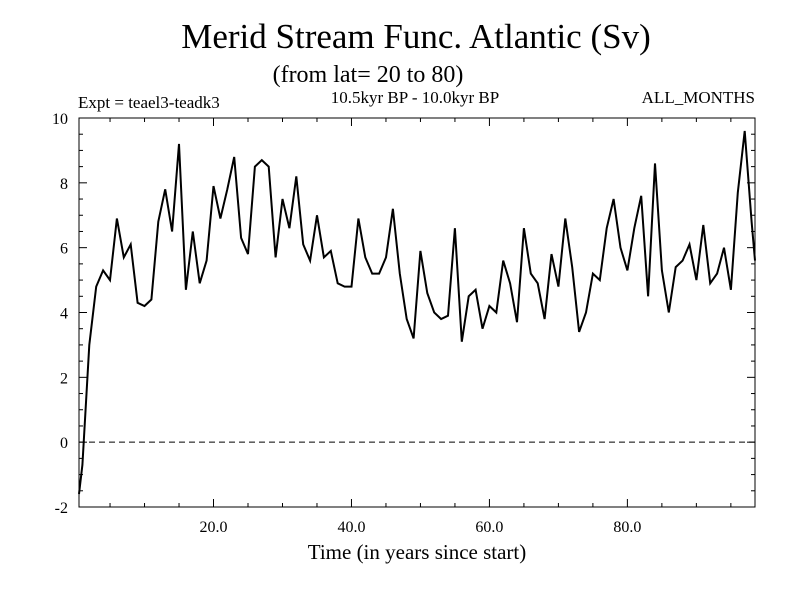 The height and width of the screenshot is (600, 800). I want to click on y-tick-label: 6, so click(64, 249).